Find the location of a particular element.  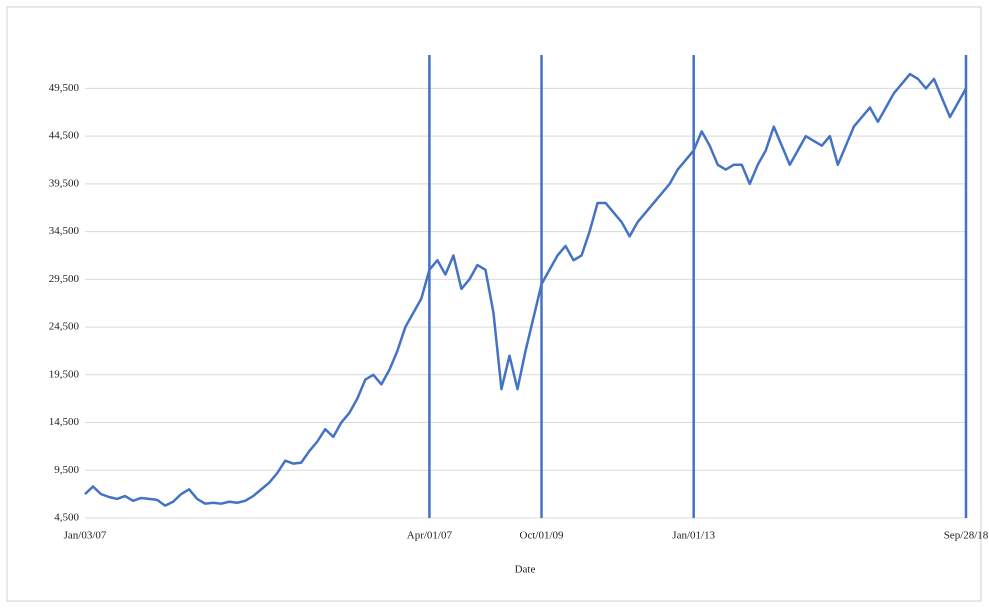

y-tick-label: 24,500 is located at coordinates (64, 327).